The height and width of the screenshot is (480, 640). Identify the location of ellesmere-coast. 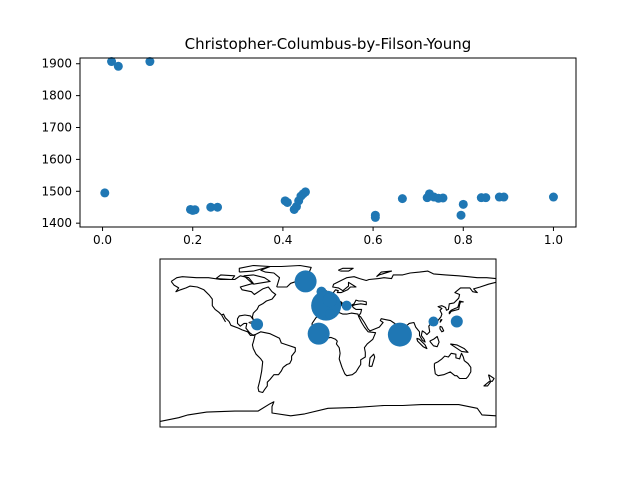
(254, 268).